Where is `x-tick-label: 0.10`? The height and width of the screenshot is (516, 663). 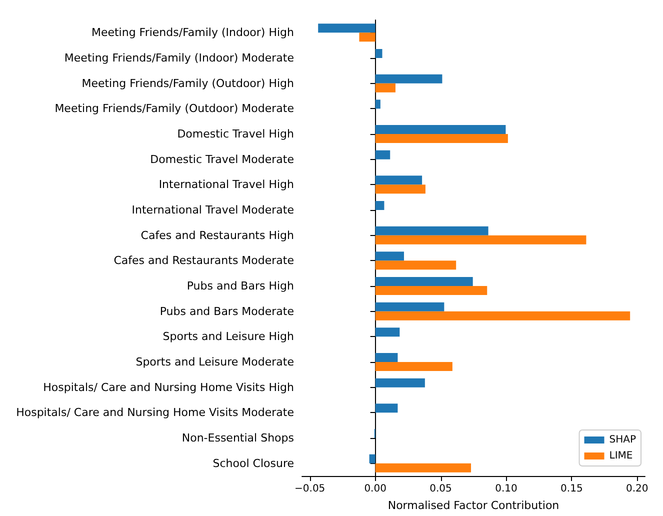
x-tick-label: 0.10 is located at coordinates (506, 489).